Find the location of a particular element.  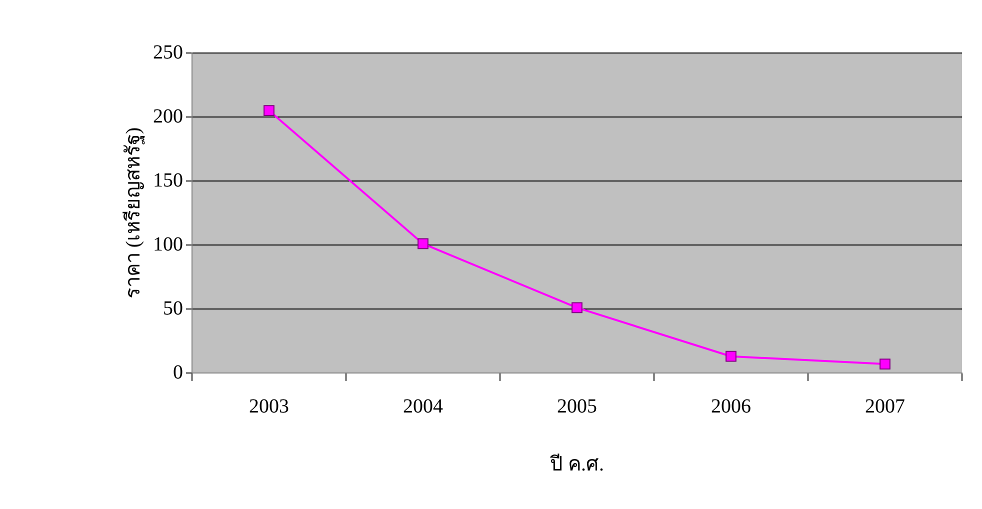

x-axis-title: ปี ค.ศ. is located at coordinates (577, 464).